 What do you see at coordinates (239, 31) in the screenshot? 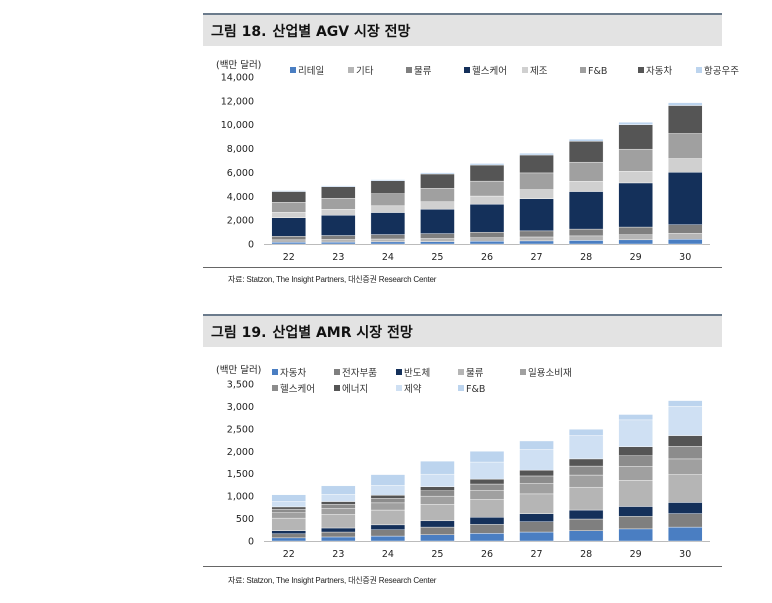
I see `figure-18-label: 그림 18.` at bounding box center [239, 31].